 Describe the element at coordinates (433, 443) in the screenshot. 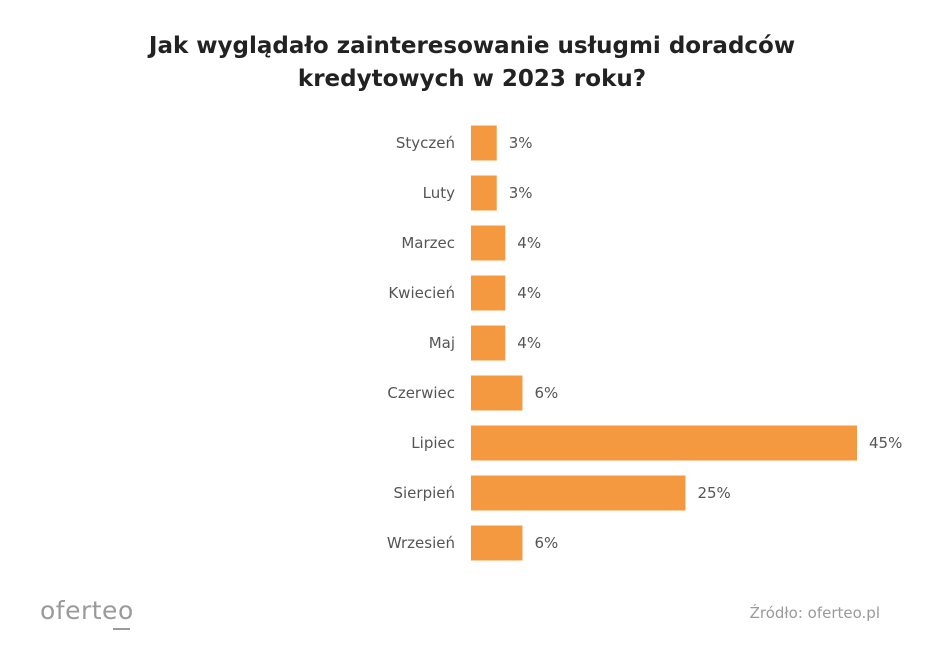

I see `category-label-6: Lipiec` at that location.